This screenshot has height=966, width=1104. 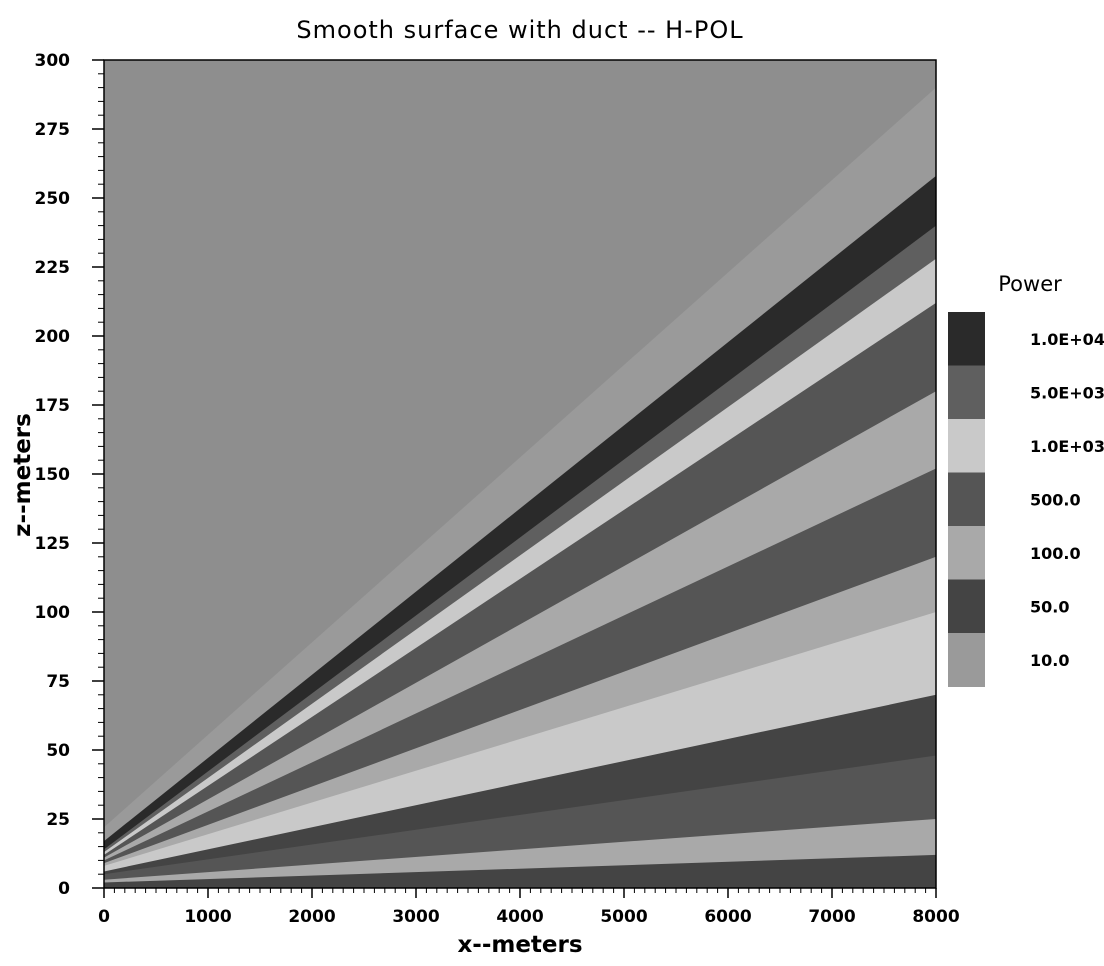 What do you see at coordinates (1055, 553) in the screenshot?
I see `legend-label: 100.0` at bounding box center [1055, 553].